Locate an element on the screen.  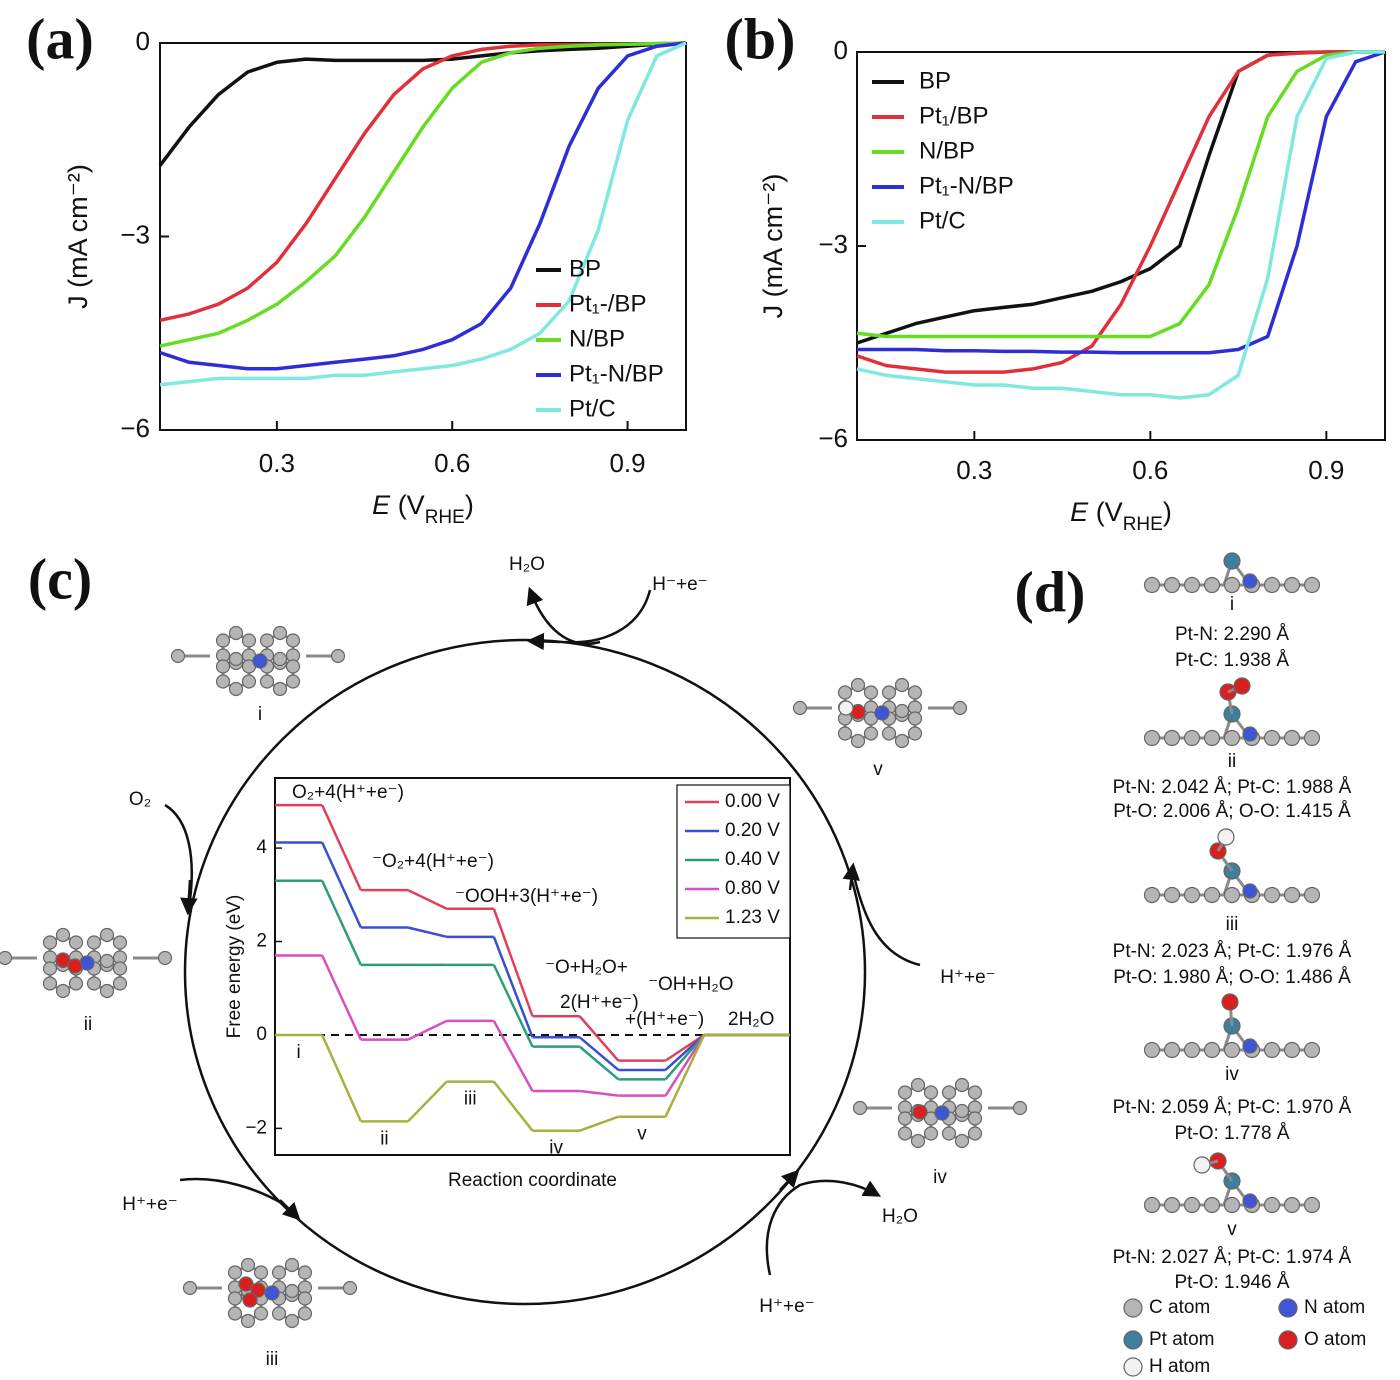
state-label: iv is located at coordinates (556, 1148).